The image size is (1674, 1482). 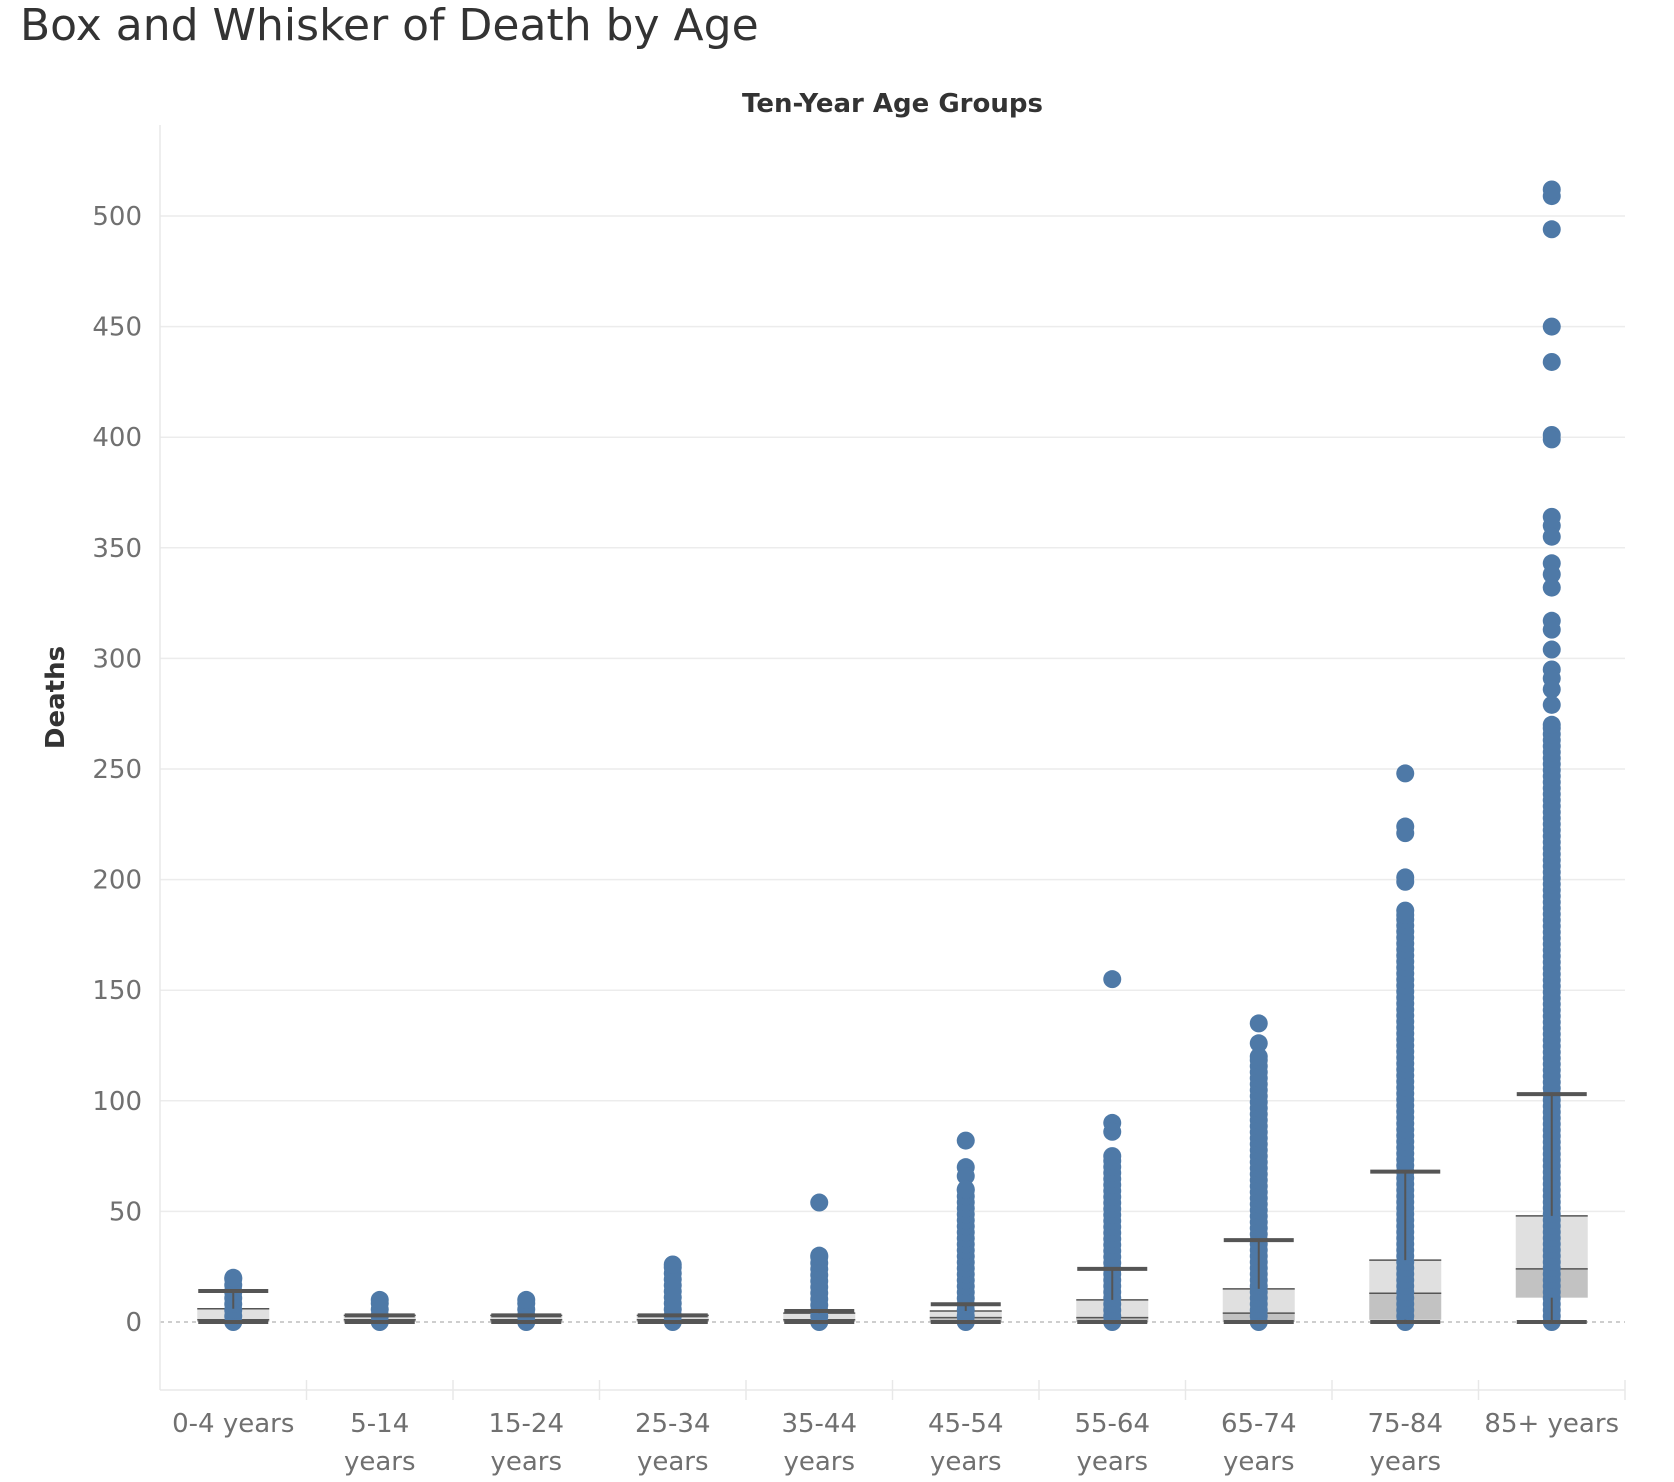 I want to click on x-tick-label: 5-14 years, so click(x=380, y=1443).